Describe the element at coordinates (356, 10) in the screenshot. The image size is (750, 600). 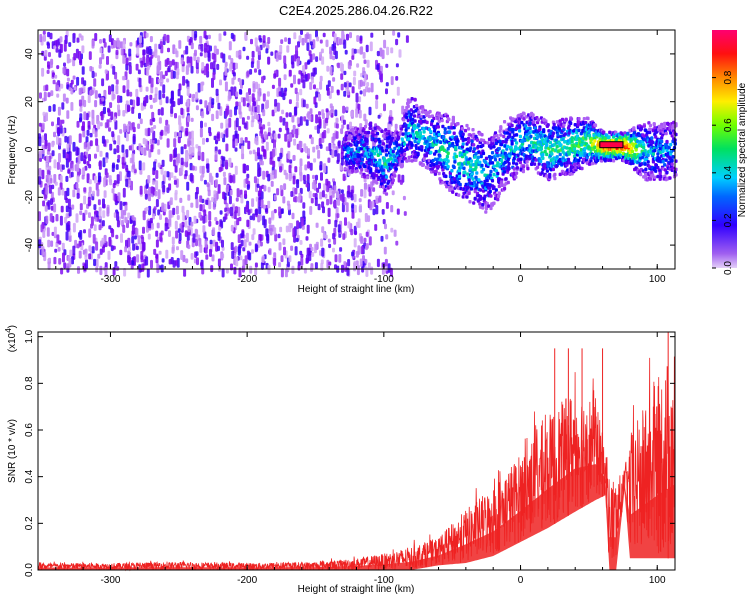
I see `figure-title: C2E4.2025.286.04.26.R22` at that location.